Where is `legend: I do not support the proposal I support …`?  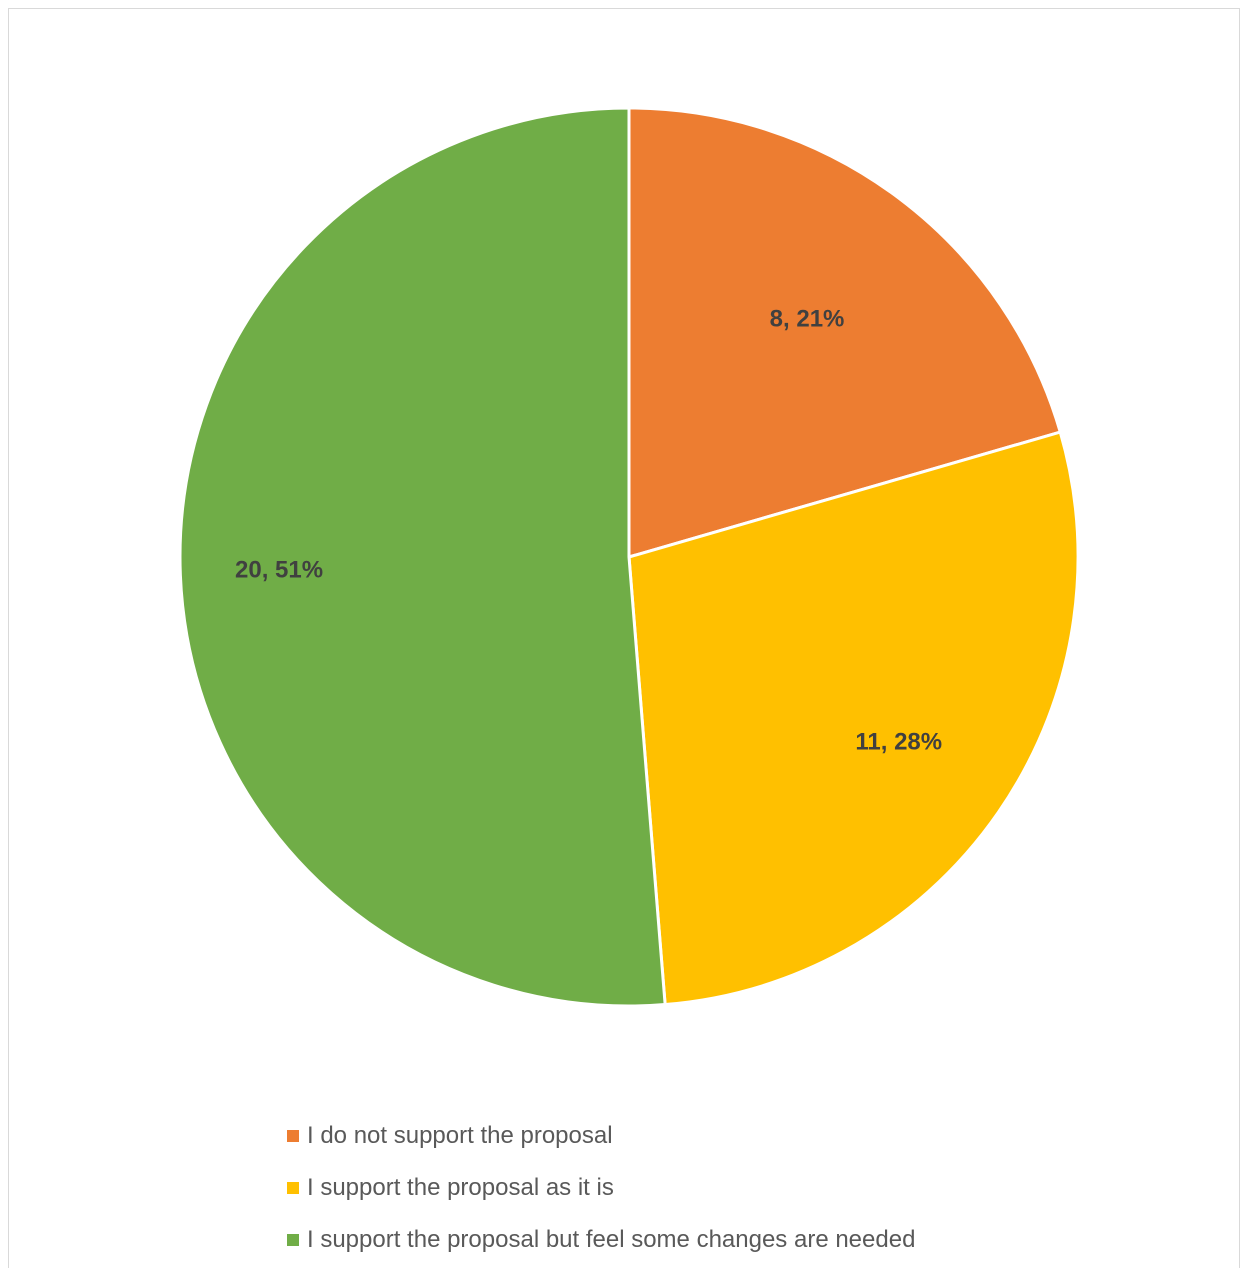
legend: I do not support the proposal I support … is located at coordinates (601, 1194).